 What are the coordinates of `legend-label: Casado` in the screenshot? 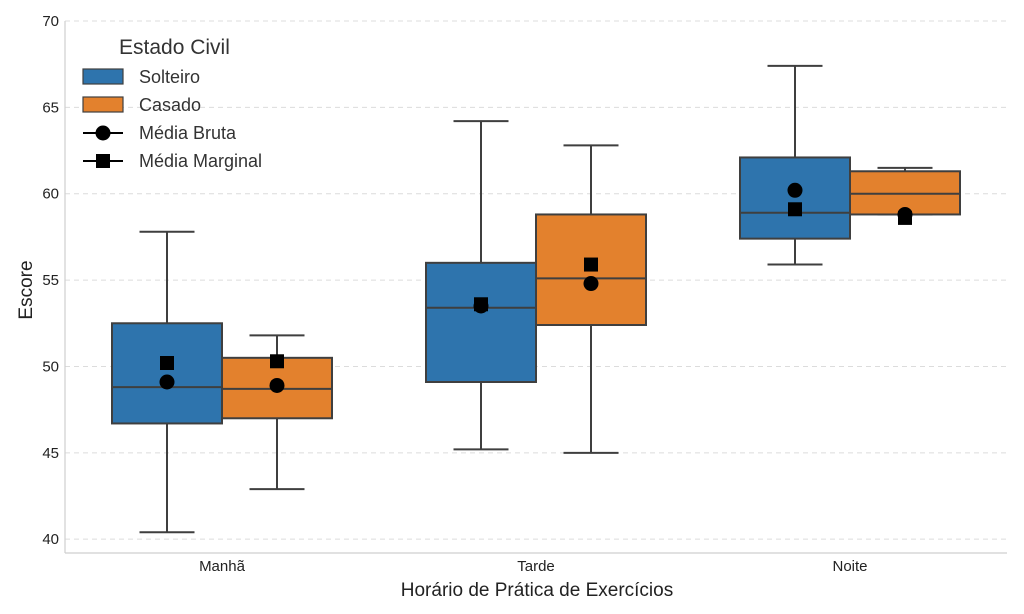 It's located at (170, 105).